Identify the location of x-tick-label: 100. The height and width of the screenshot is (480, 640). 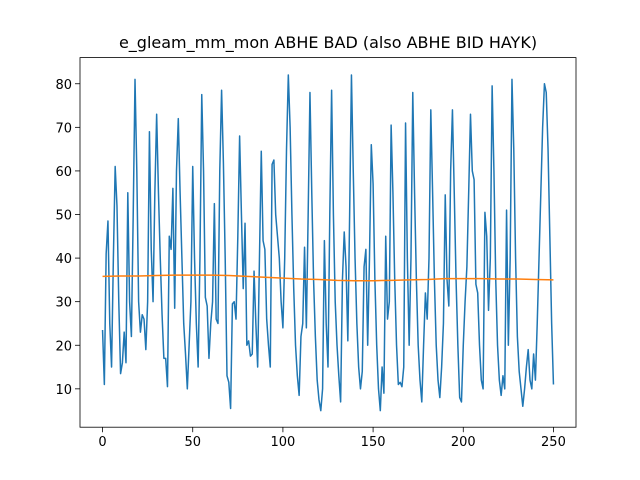
(282, 442).